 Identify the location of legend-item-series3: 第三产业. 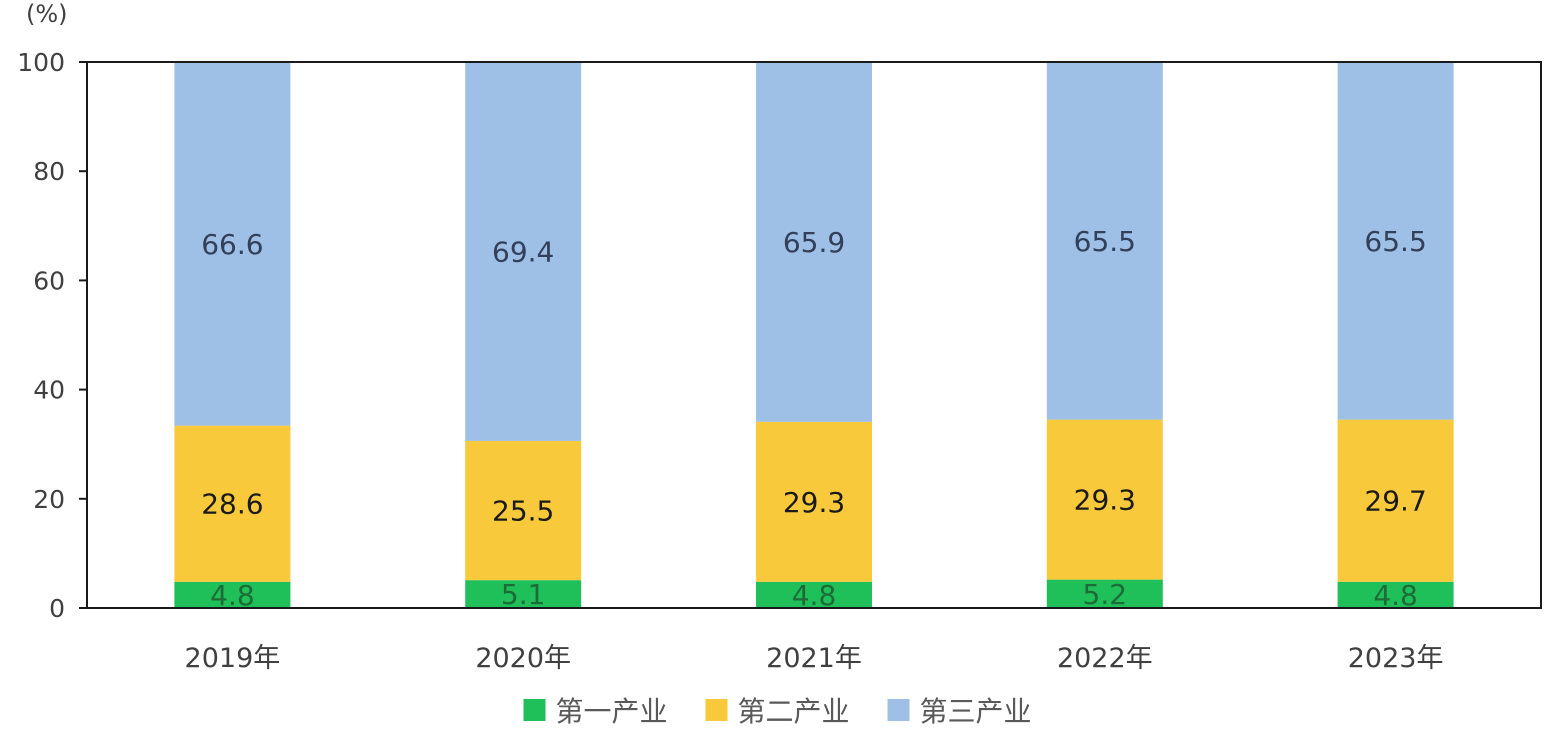
(959, 711).